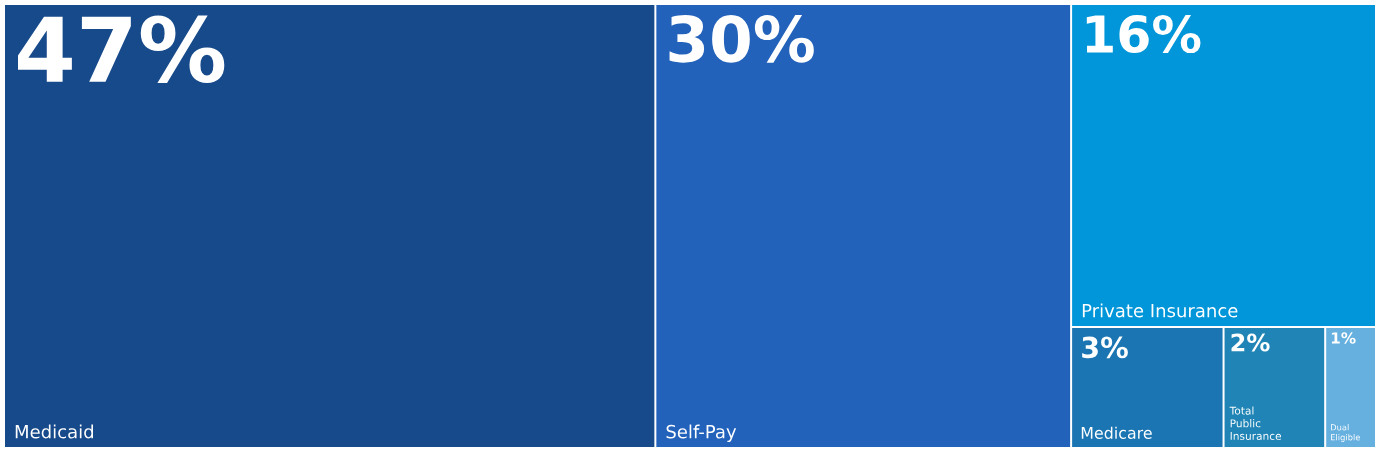  Describe the element at coordinates (1160, 310) in the screenshot. I see `category-label: Private Insurance` at that location.